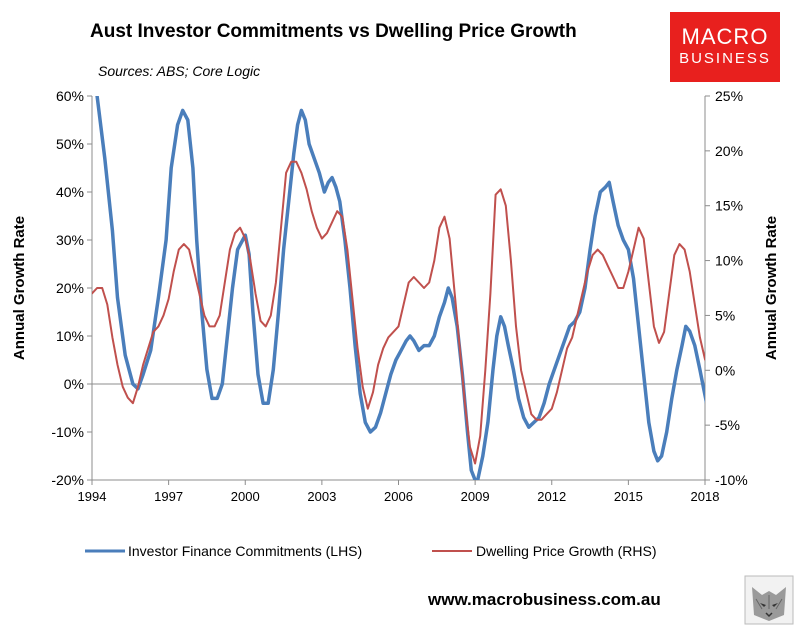 The height and width of the screenshot is (637, 808). Describe the element at coordinates (19, 288) in the screenshot. I see `left-axis-label: Annual Growth Rate` at that location.